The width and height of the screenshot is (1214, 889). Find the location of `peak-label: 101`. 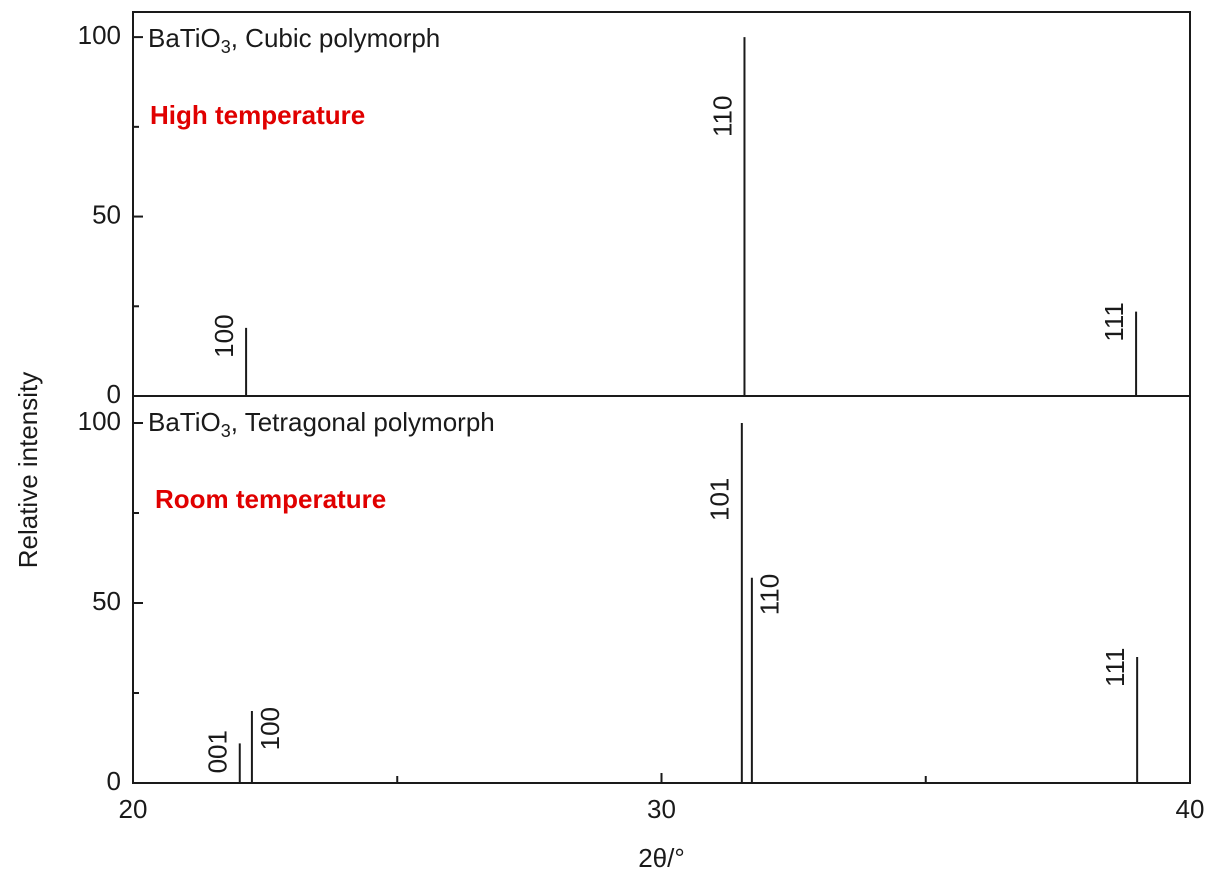

peak-label: 101 is located at coordinates (720, 499).